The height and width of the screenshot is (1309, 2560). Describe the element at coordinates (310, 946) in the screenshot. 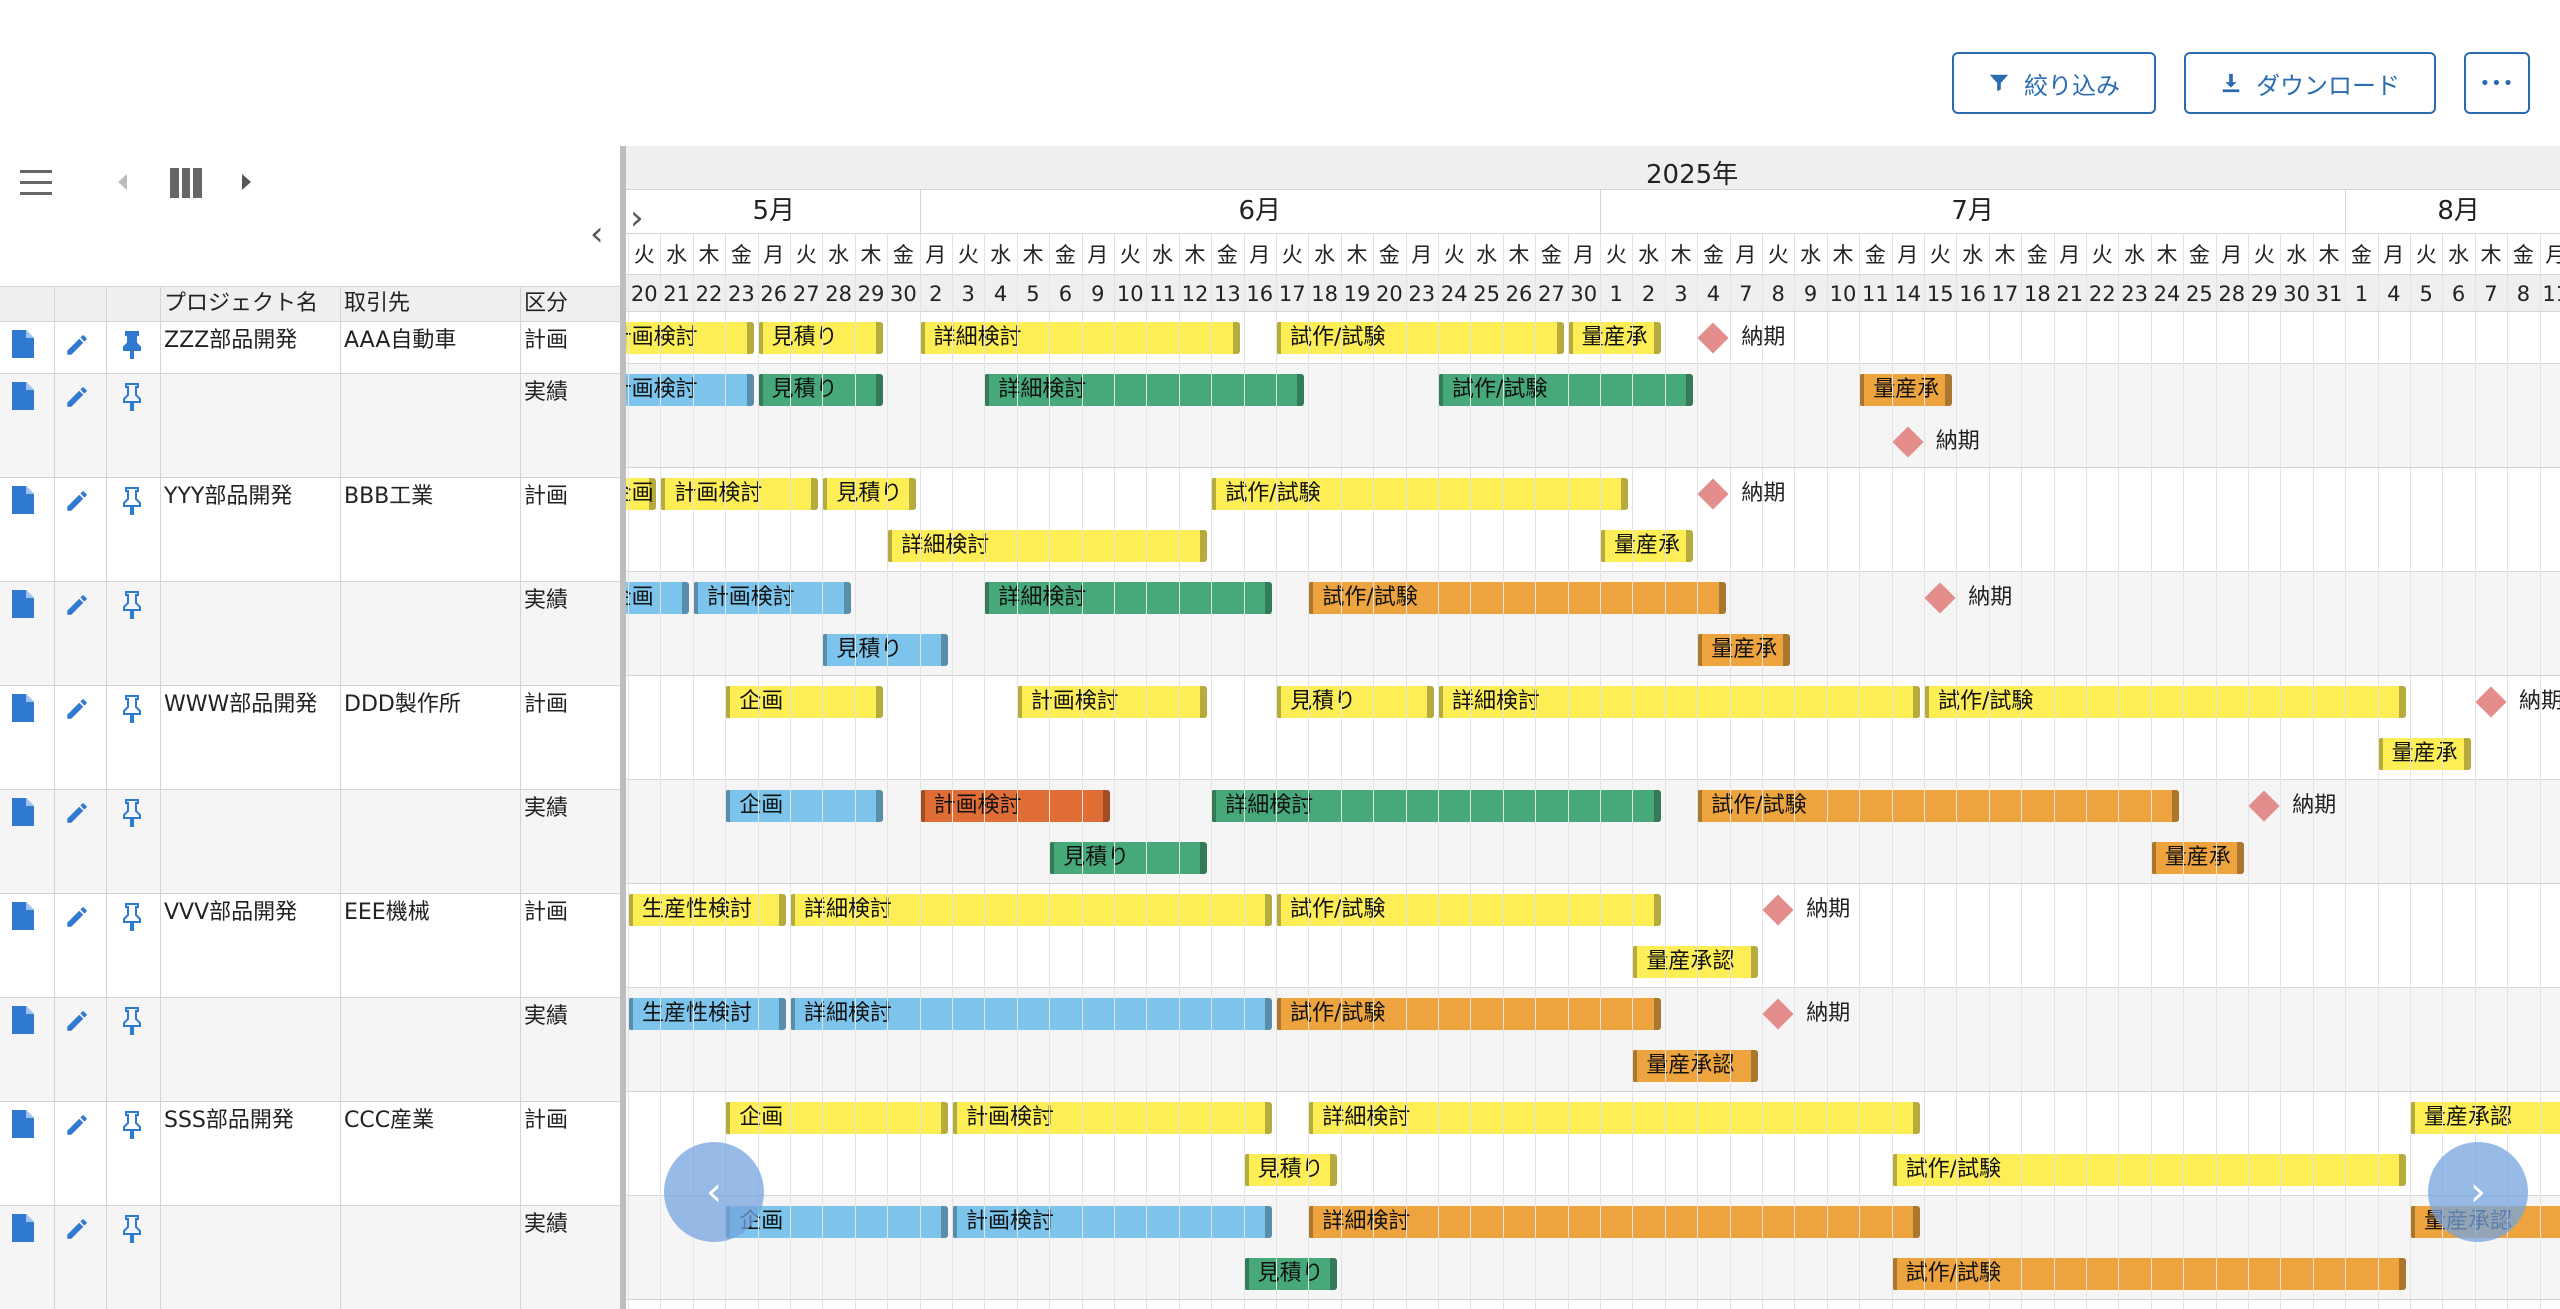

I see `table-row: VVV部品開発 EEE機械 計画` at that location.